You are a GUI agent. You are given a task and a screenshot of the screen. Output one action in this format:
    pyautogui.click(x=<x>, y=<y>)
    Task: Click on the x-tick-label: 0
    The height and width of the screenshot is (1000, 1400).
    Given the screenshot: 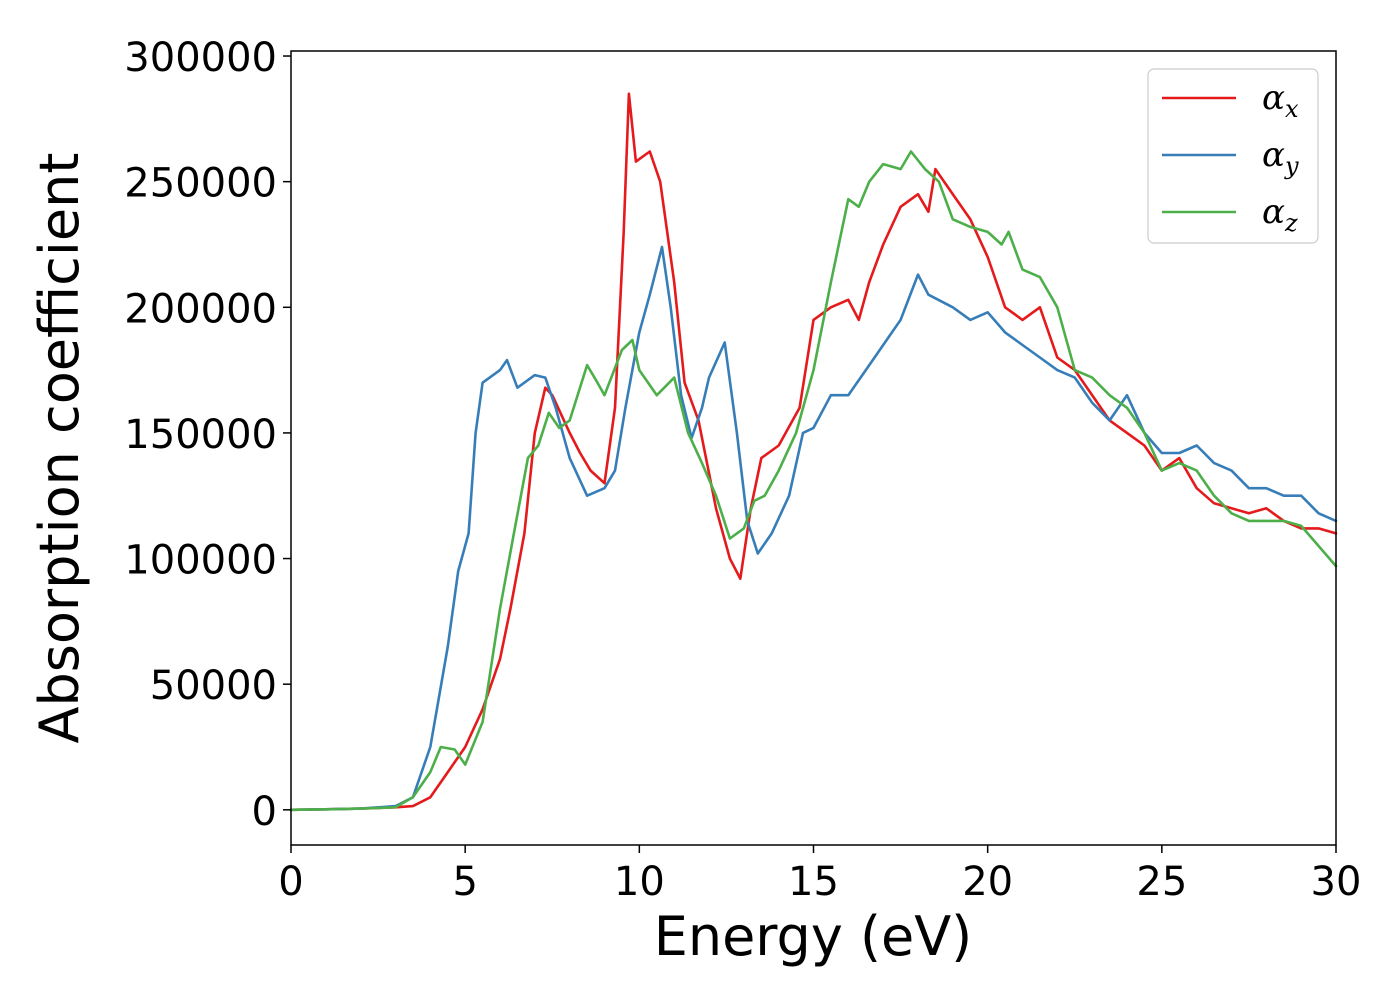 What is the action you would take?
    pyautogui.click(x=290, y=882)
    